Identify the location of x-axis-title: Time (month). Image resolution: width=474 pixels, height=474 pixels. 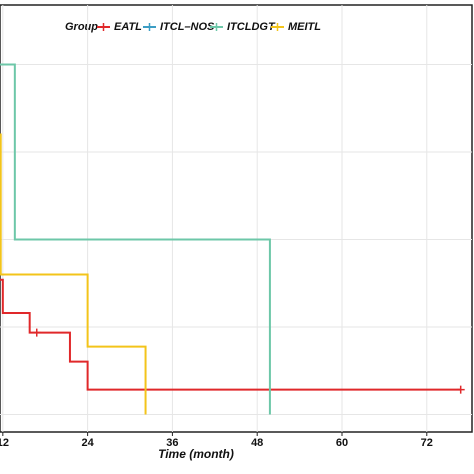
(196, 454).